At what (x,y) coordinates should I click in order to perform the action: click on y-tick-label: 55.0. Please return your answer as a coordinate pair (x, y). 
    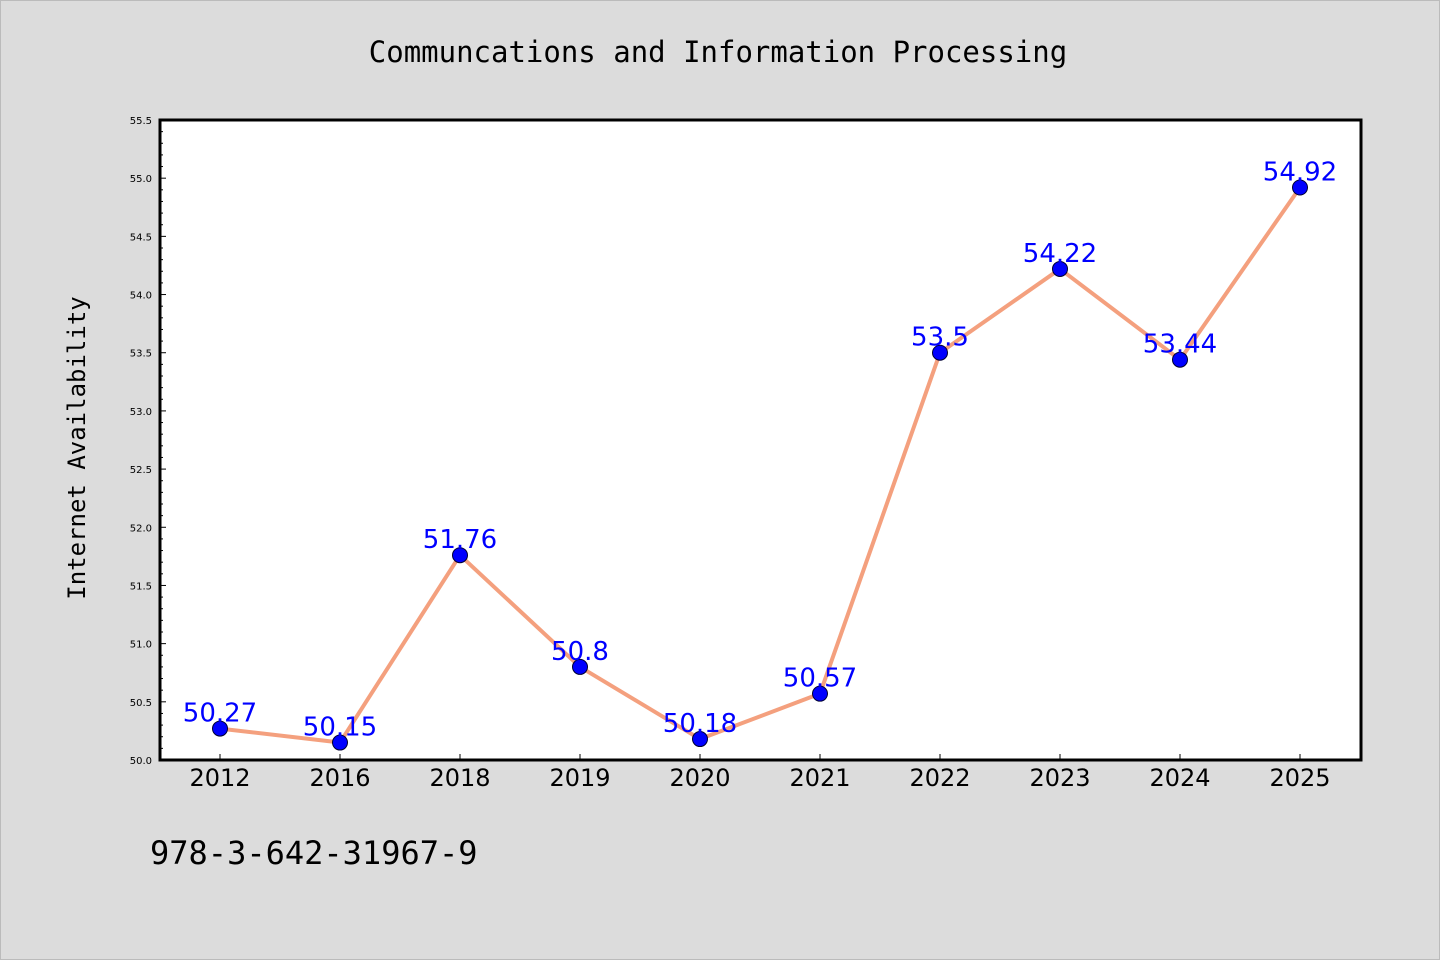
    Looking at the image, I should click on (141, 179).